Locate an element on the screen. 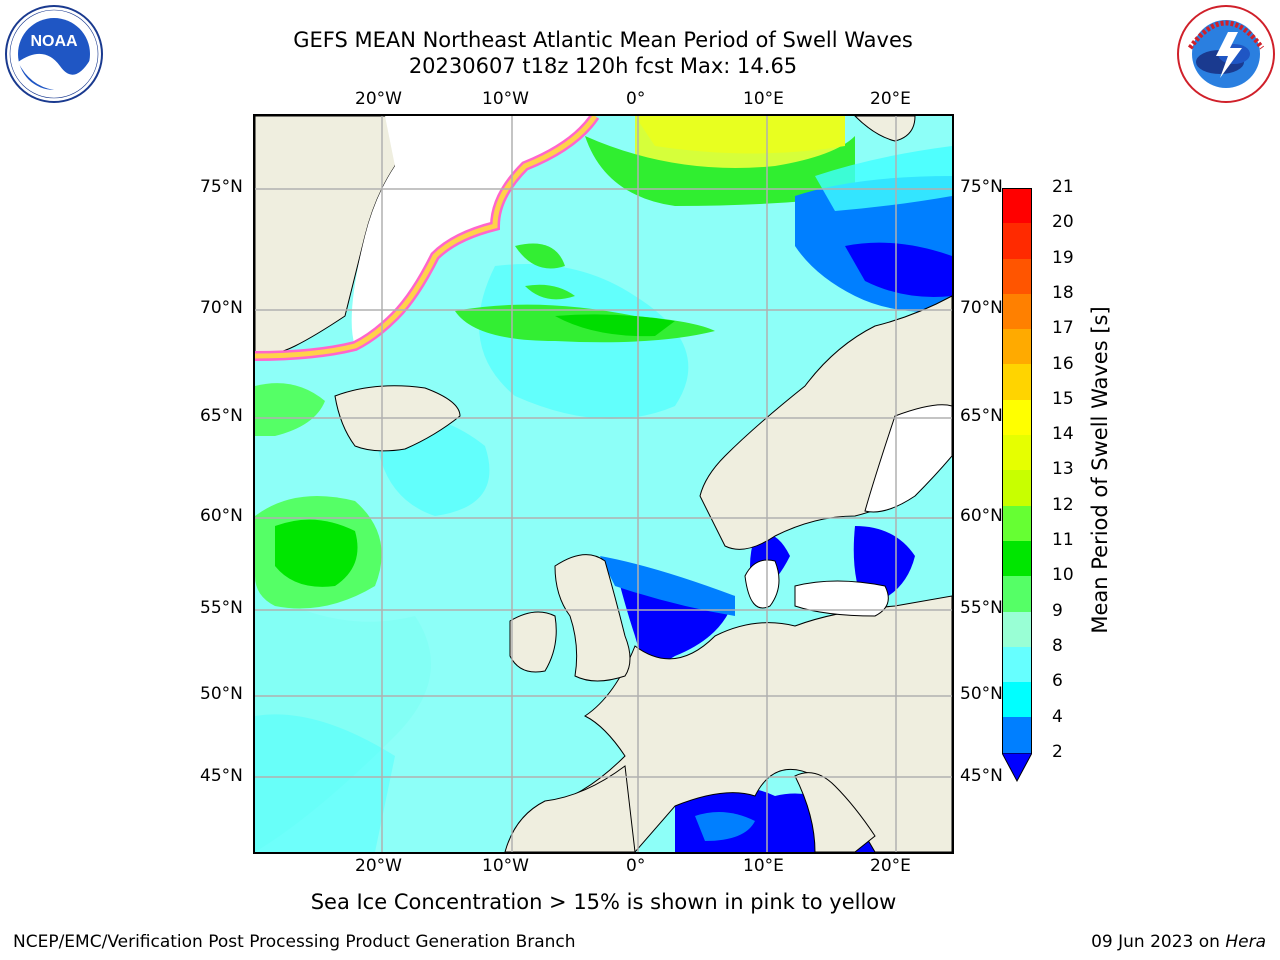  lat-label-right-45n: 45°N is located at coordinates (981, 776).